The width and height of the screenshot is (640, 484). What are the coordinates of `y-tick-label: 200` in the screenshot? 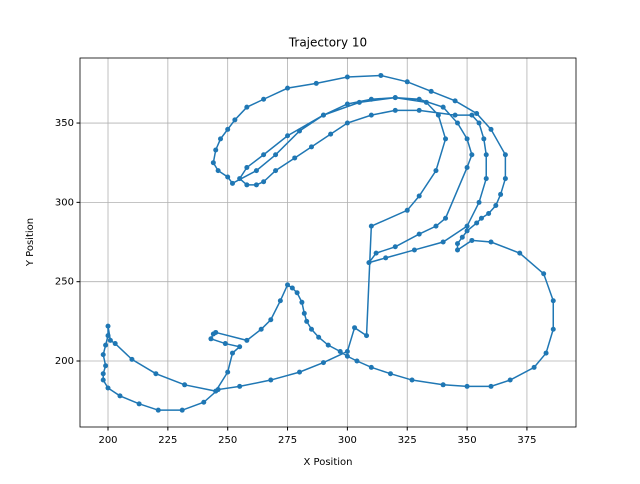 It's located at (64, 361).